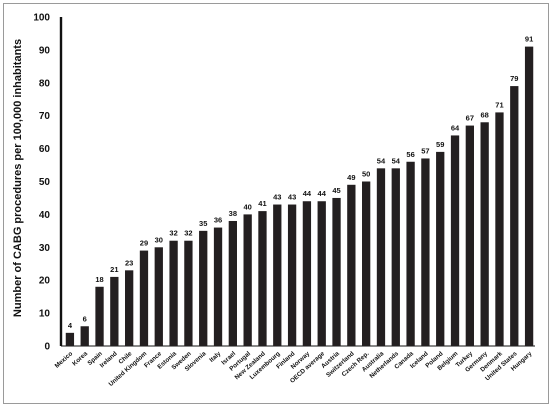 The height and width of the screenshot is (409, 554). What do you see at coordinates (64, 360) in the screenshot?
I see `category-label: Mexico` at bounding box center [64, 360].